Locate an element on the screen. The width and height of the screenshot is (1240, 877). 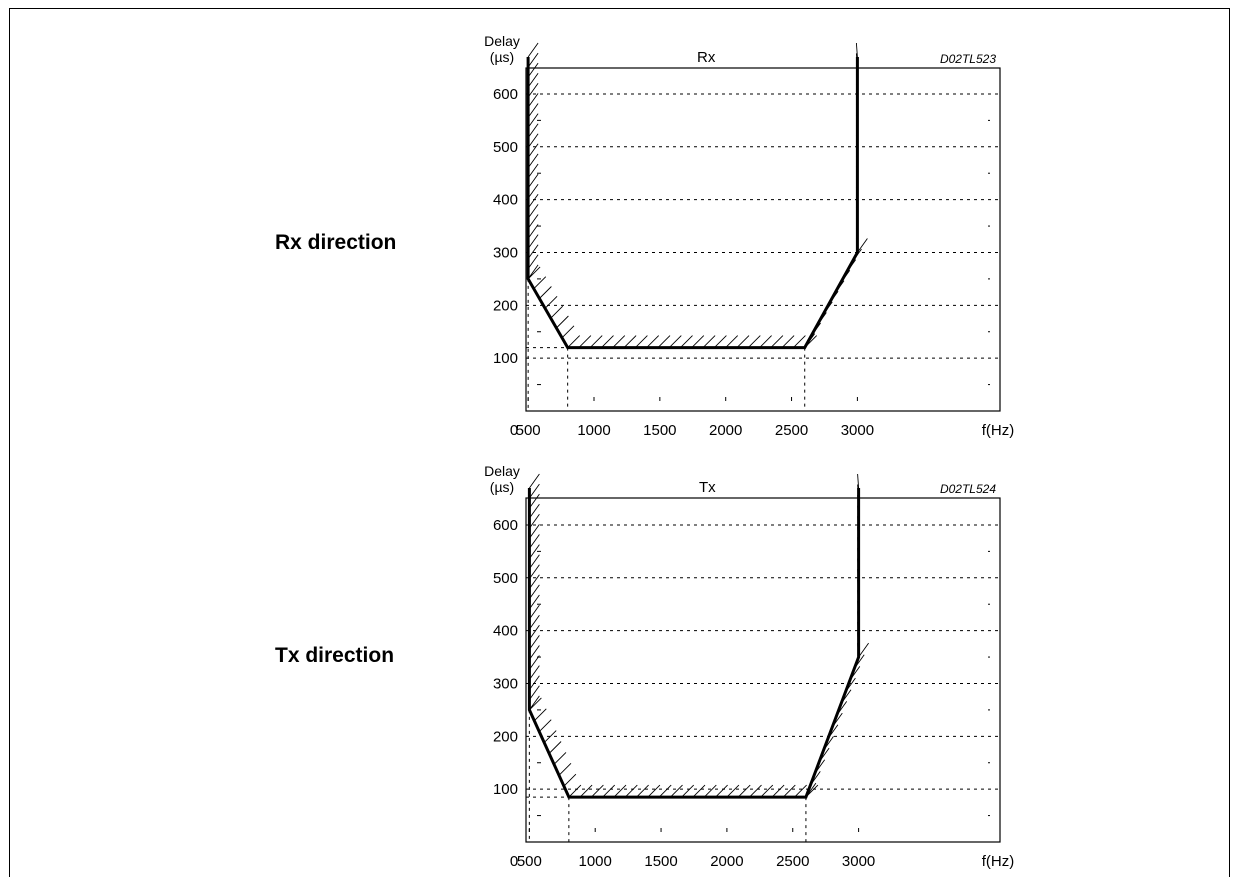
rx-chart-title: Rx is located at coordinates (706, 57).